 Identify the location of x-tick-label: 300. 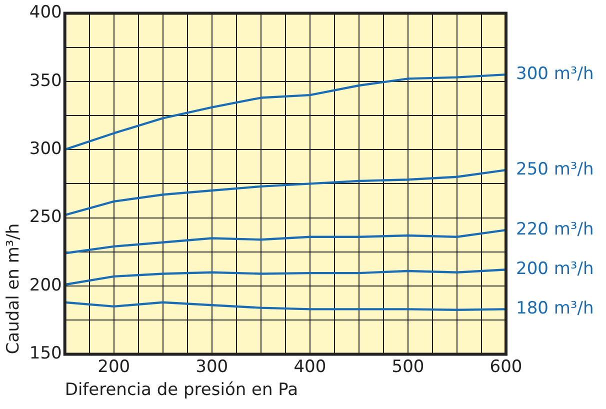
(212, 366).